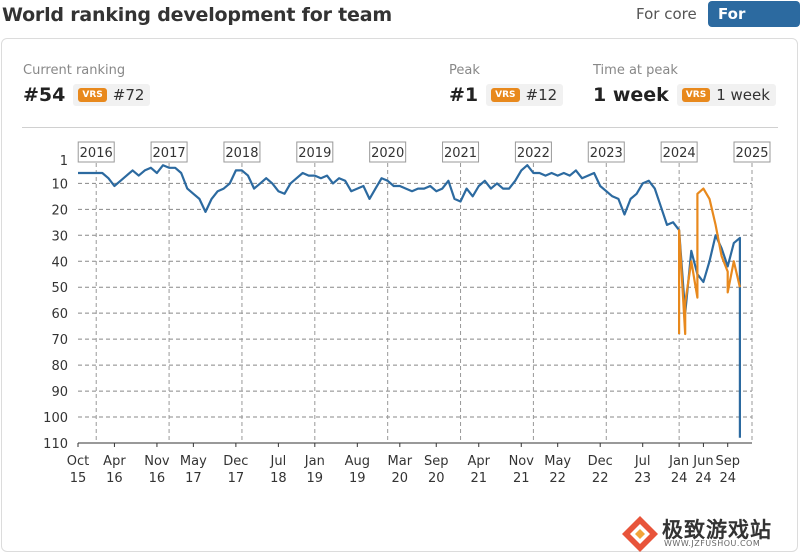  I want to click on vrs-pill: VRS 1 week, so click(726, 95).